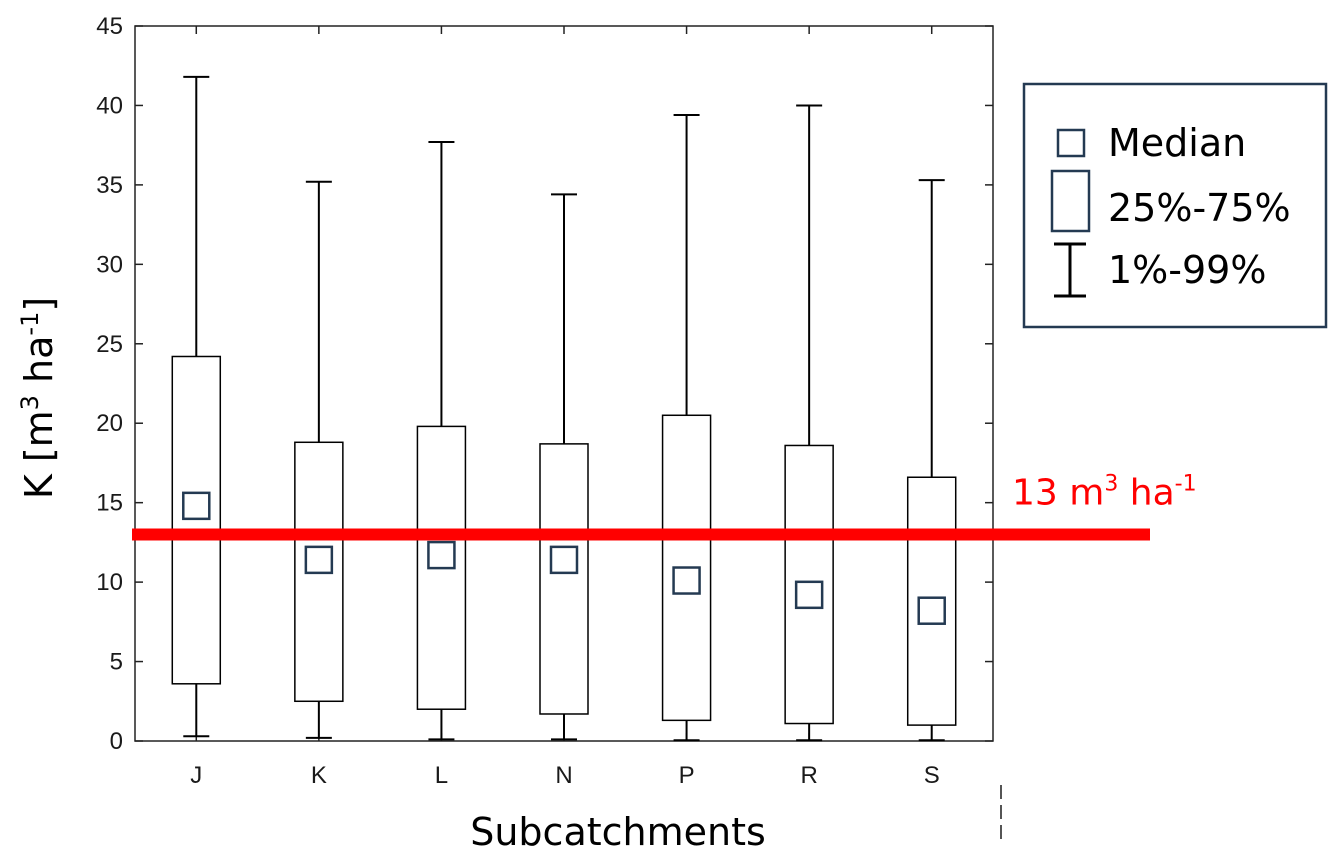  What do you see at coordinates (109, 423) in the screenshot?
I see `y-tick-label: 20` at bounding box center [109, 423].